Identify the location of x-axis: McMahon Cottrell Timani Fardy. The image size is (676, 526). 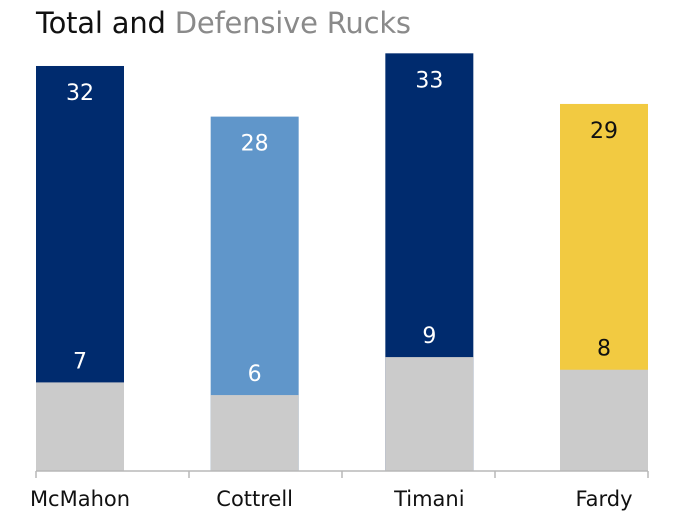
(339, 490).